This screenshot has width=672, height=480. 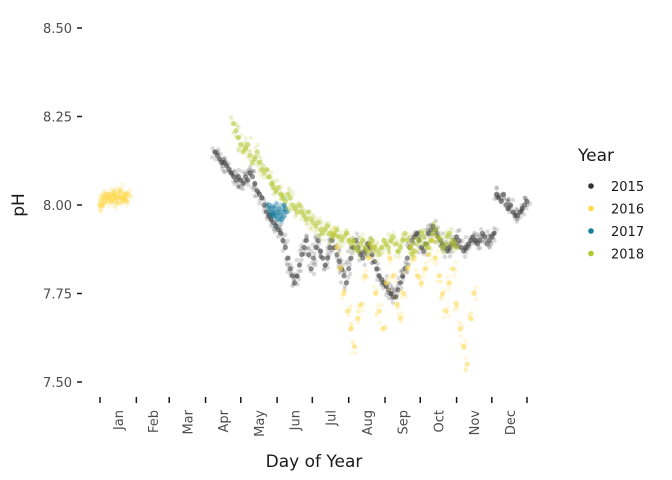 I want to click on series-2018, so click(x=344, y=189).